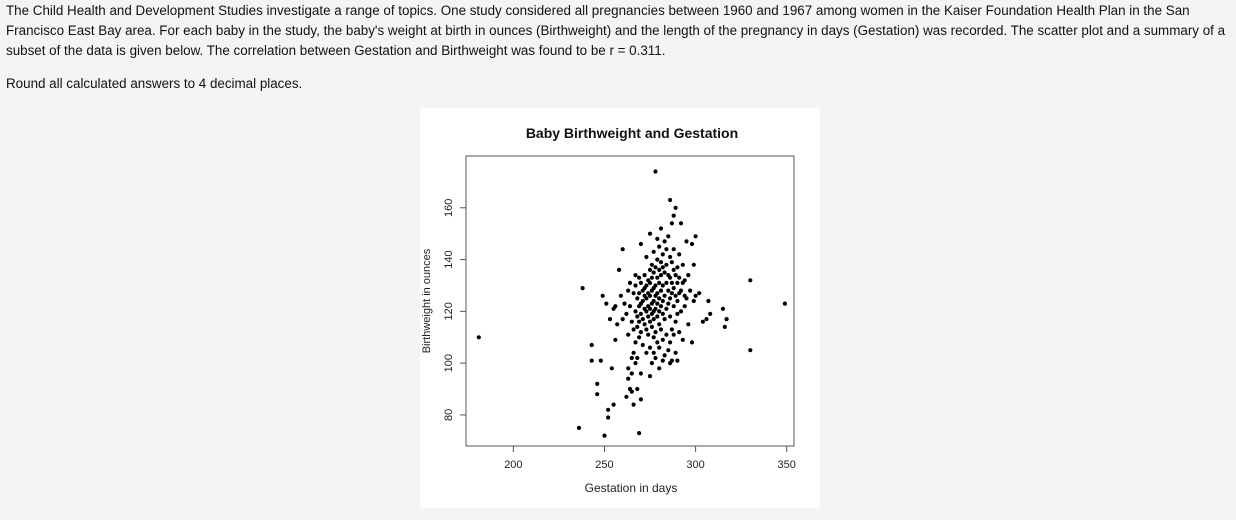 Image resolution: width=1236 pixels, height=520 pixels. I want to click on y-tick-label: 100, so click(449, 363).